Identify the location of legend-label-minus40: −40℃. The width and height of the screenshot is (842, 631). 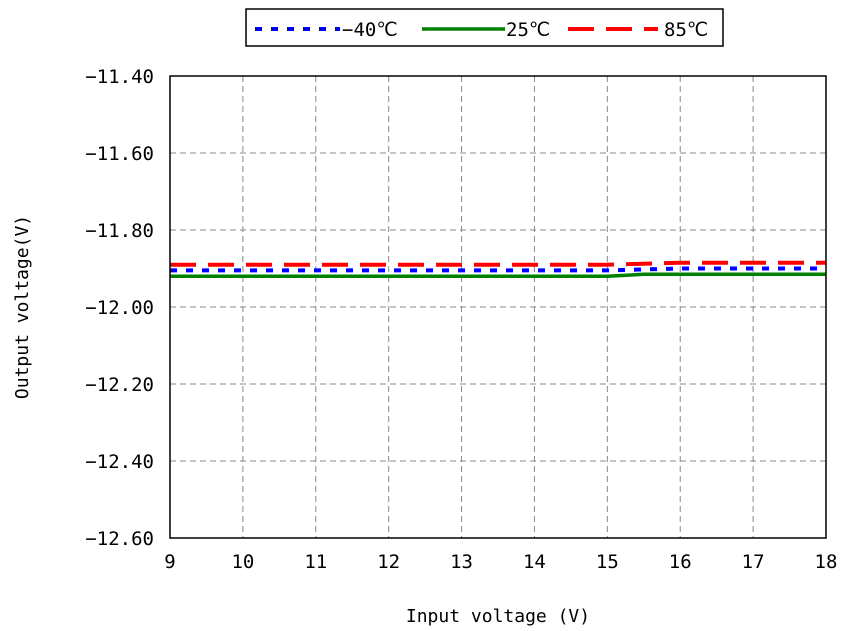
(370, 30).